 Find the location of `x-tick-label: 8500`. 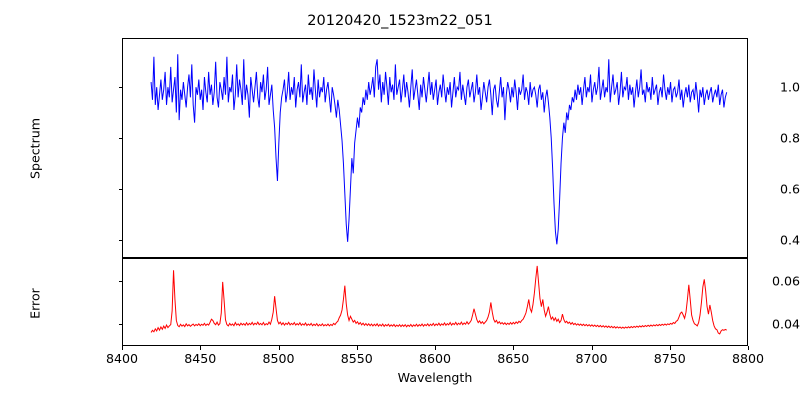

x-tick-label: 8500 is located at coordinates (278, 358).